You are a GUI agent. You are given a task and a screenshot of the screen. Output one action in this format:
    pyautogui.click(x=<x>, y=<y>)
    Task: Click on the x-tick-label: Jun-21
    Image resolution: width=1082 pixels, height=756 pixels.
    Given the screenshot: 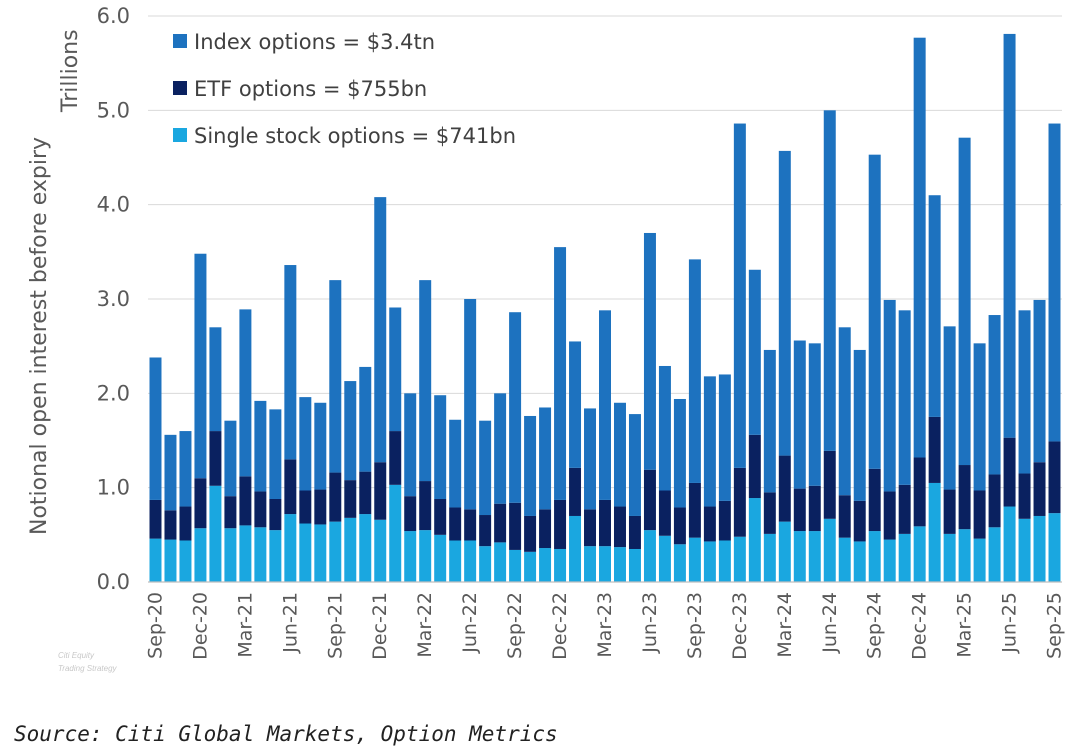 What is the action you would take?
    pyautogui.click(x=290, y=623)
    